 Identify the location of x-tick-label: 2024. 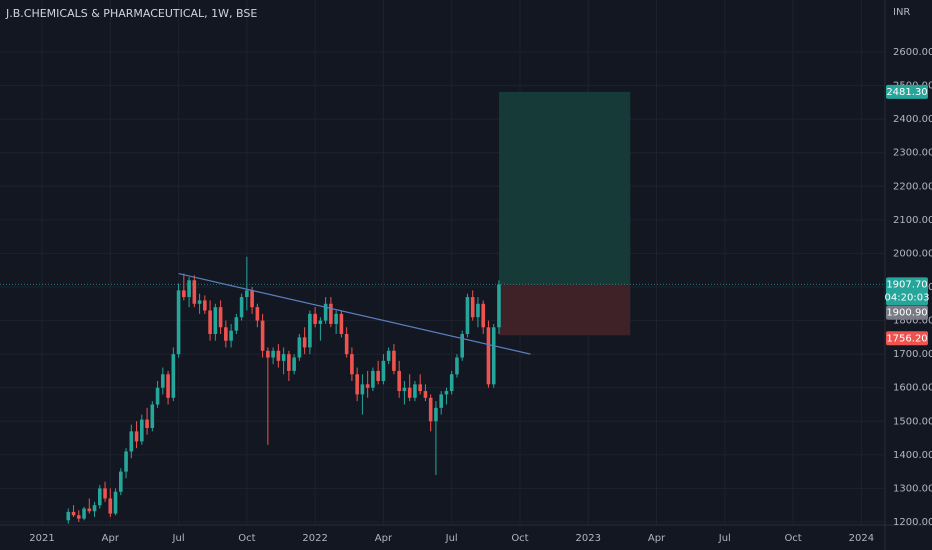
(861, 538).